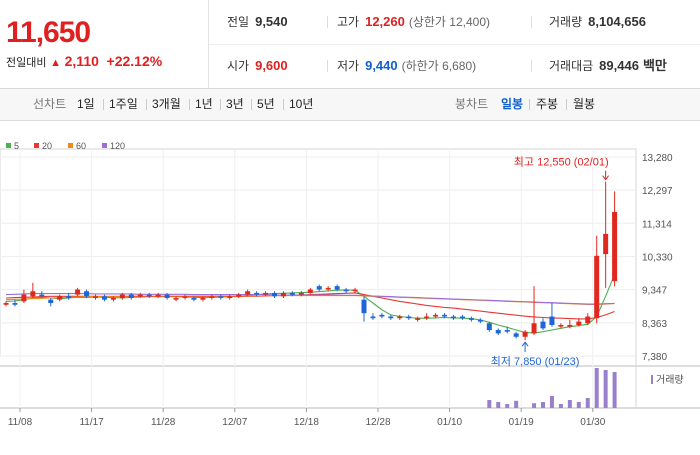 The image size is (700, 455). I want to click on price-box: 11,650 전일대비 ▲ 2,110 +22.12%, so click(104, 44).